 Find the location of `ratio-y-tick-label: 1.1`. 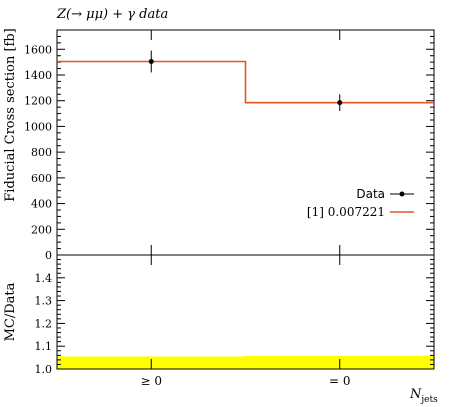

ratio-y-tick-label: 1.1 is located at coordinates (44, 346).